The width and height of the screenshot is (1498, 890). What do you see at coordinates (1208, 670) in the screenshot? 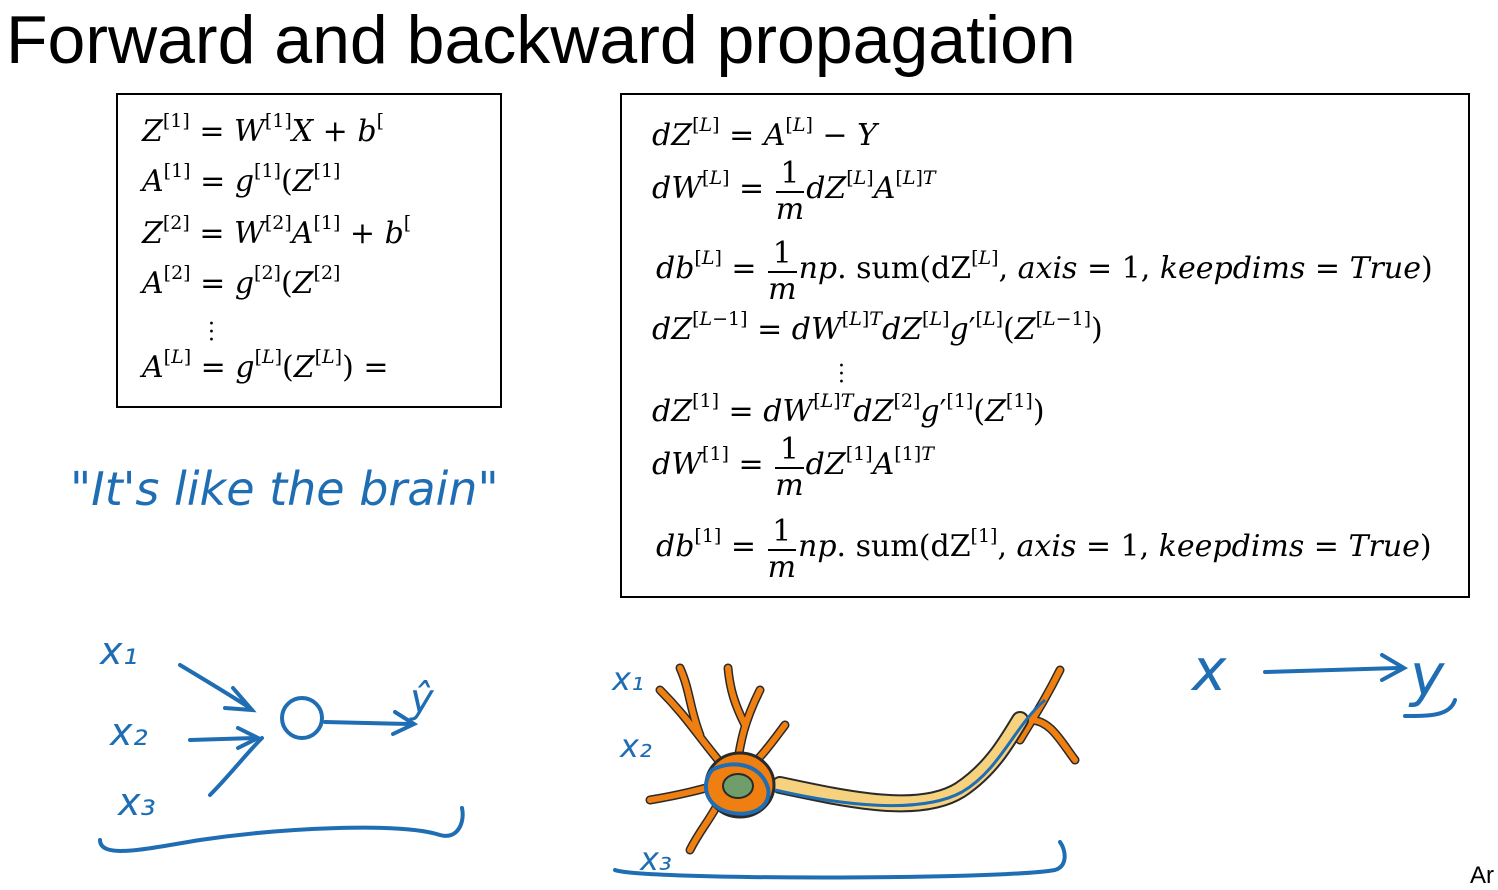
I see `handwritten-map-x: x` at bounding box center [1208, 670].